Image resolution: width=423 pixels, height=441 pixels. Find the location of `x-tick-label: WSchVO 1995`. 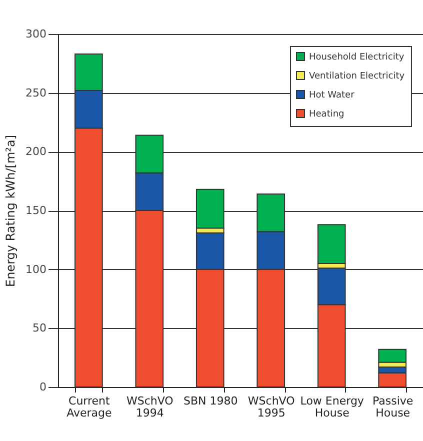

x-tick-label: WSchVO 1995 is located at coordinates (272, 407).